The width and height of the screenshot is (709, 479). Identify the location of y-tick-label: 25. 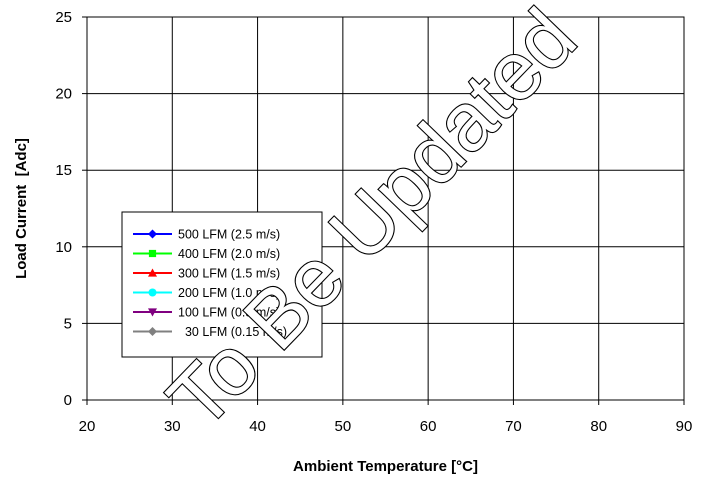
(63, 17).